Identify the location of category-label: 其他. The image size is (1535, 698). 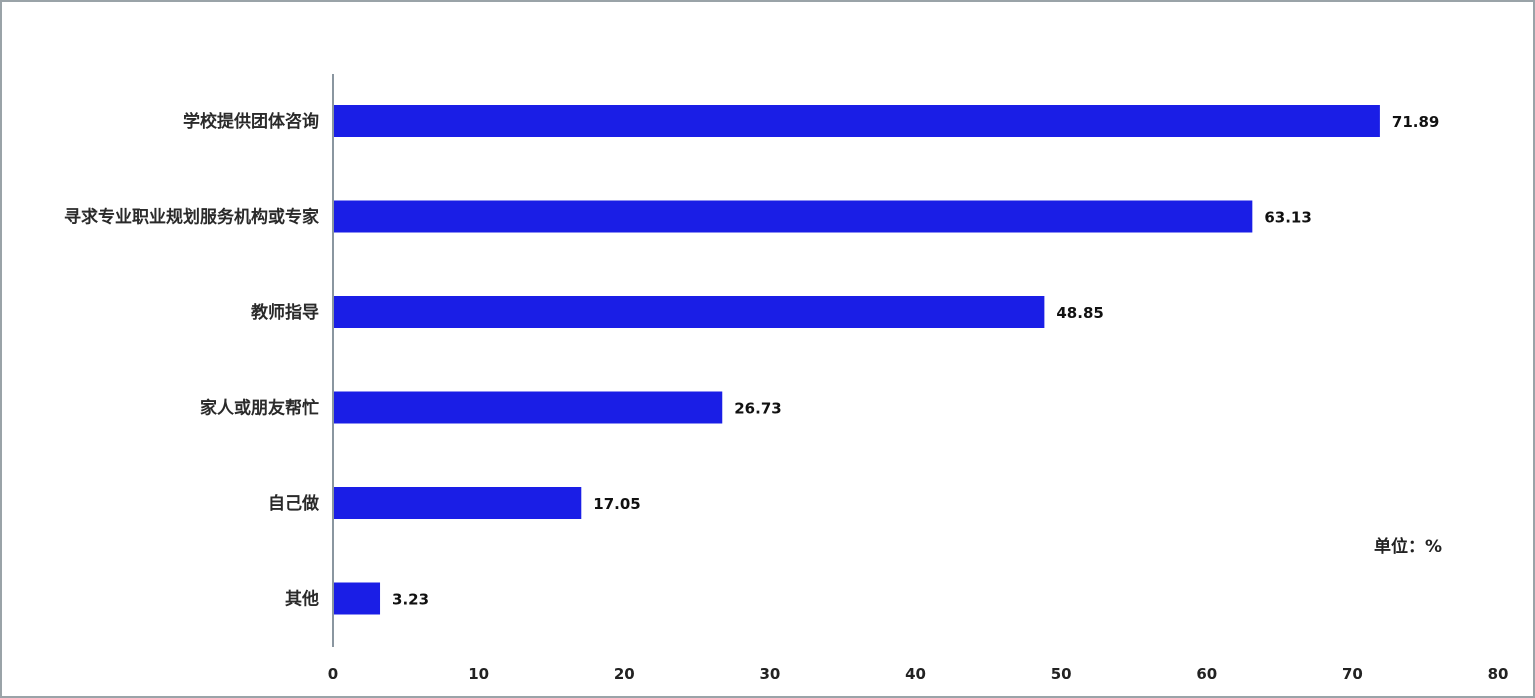
(302, 599).